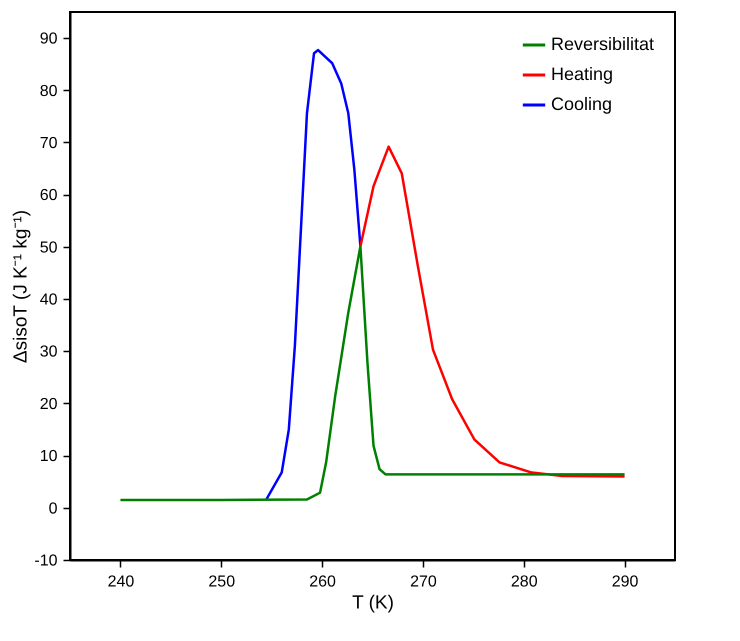 Image resolution: width=740 pixels, height=641 pixels. Describe the element at coordinates (322, 582) in the screenshot. I see `x-tick-label: 260` at that location.